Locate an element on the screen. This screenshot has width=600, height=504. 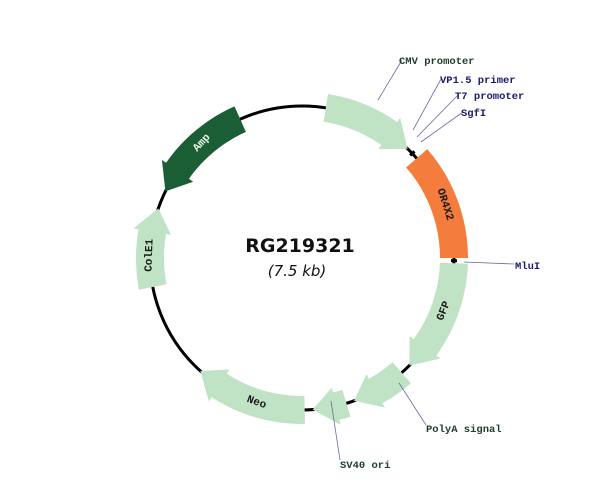
annotation-sgfi: SgfI is located at coordinates (473, 114).